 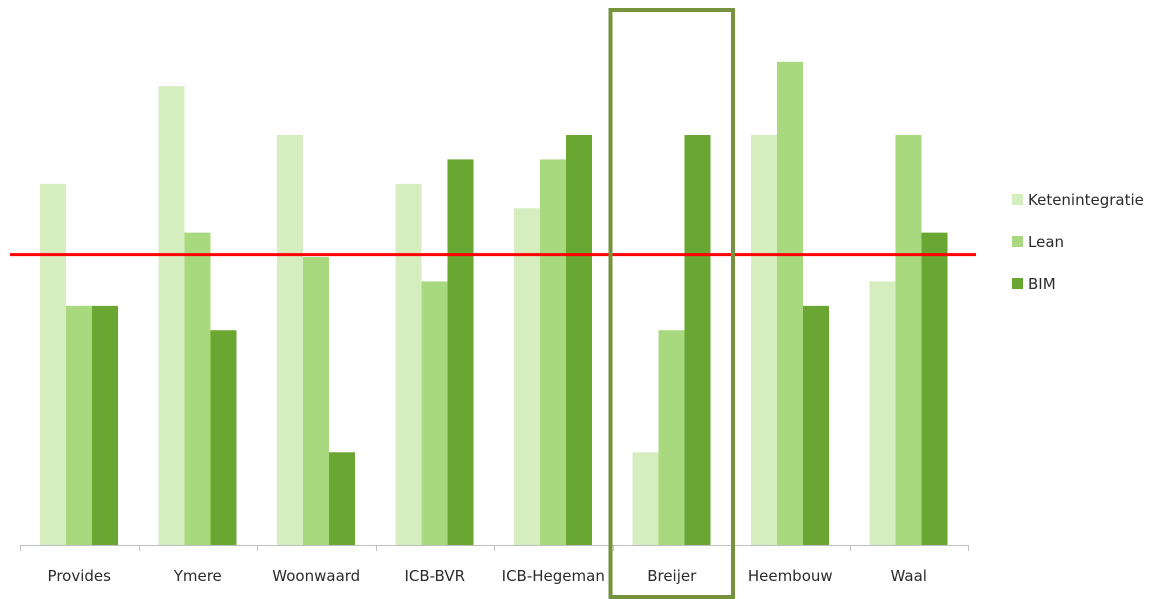 What do you see at coordinates (909, 576) in the screenshot?
I see `x-tick-label: Waal` at bounding box center [909, 576].